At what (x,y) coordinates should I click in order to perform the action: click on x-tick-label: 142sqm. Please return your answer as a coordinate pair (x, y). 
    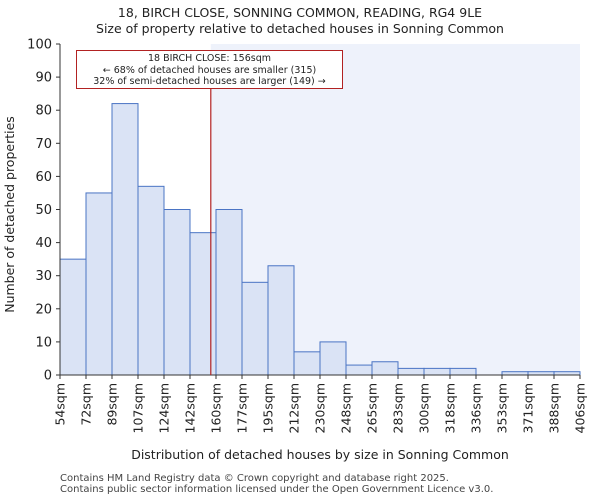
    Looking at the image, I should click on (190, 408).